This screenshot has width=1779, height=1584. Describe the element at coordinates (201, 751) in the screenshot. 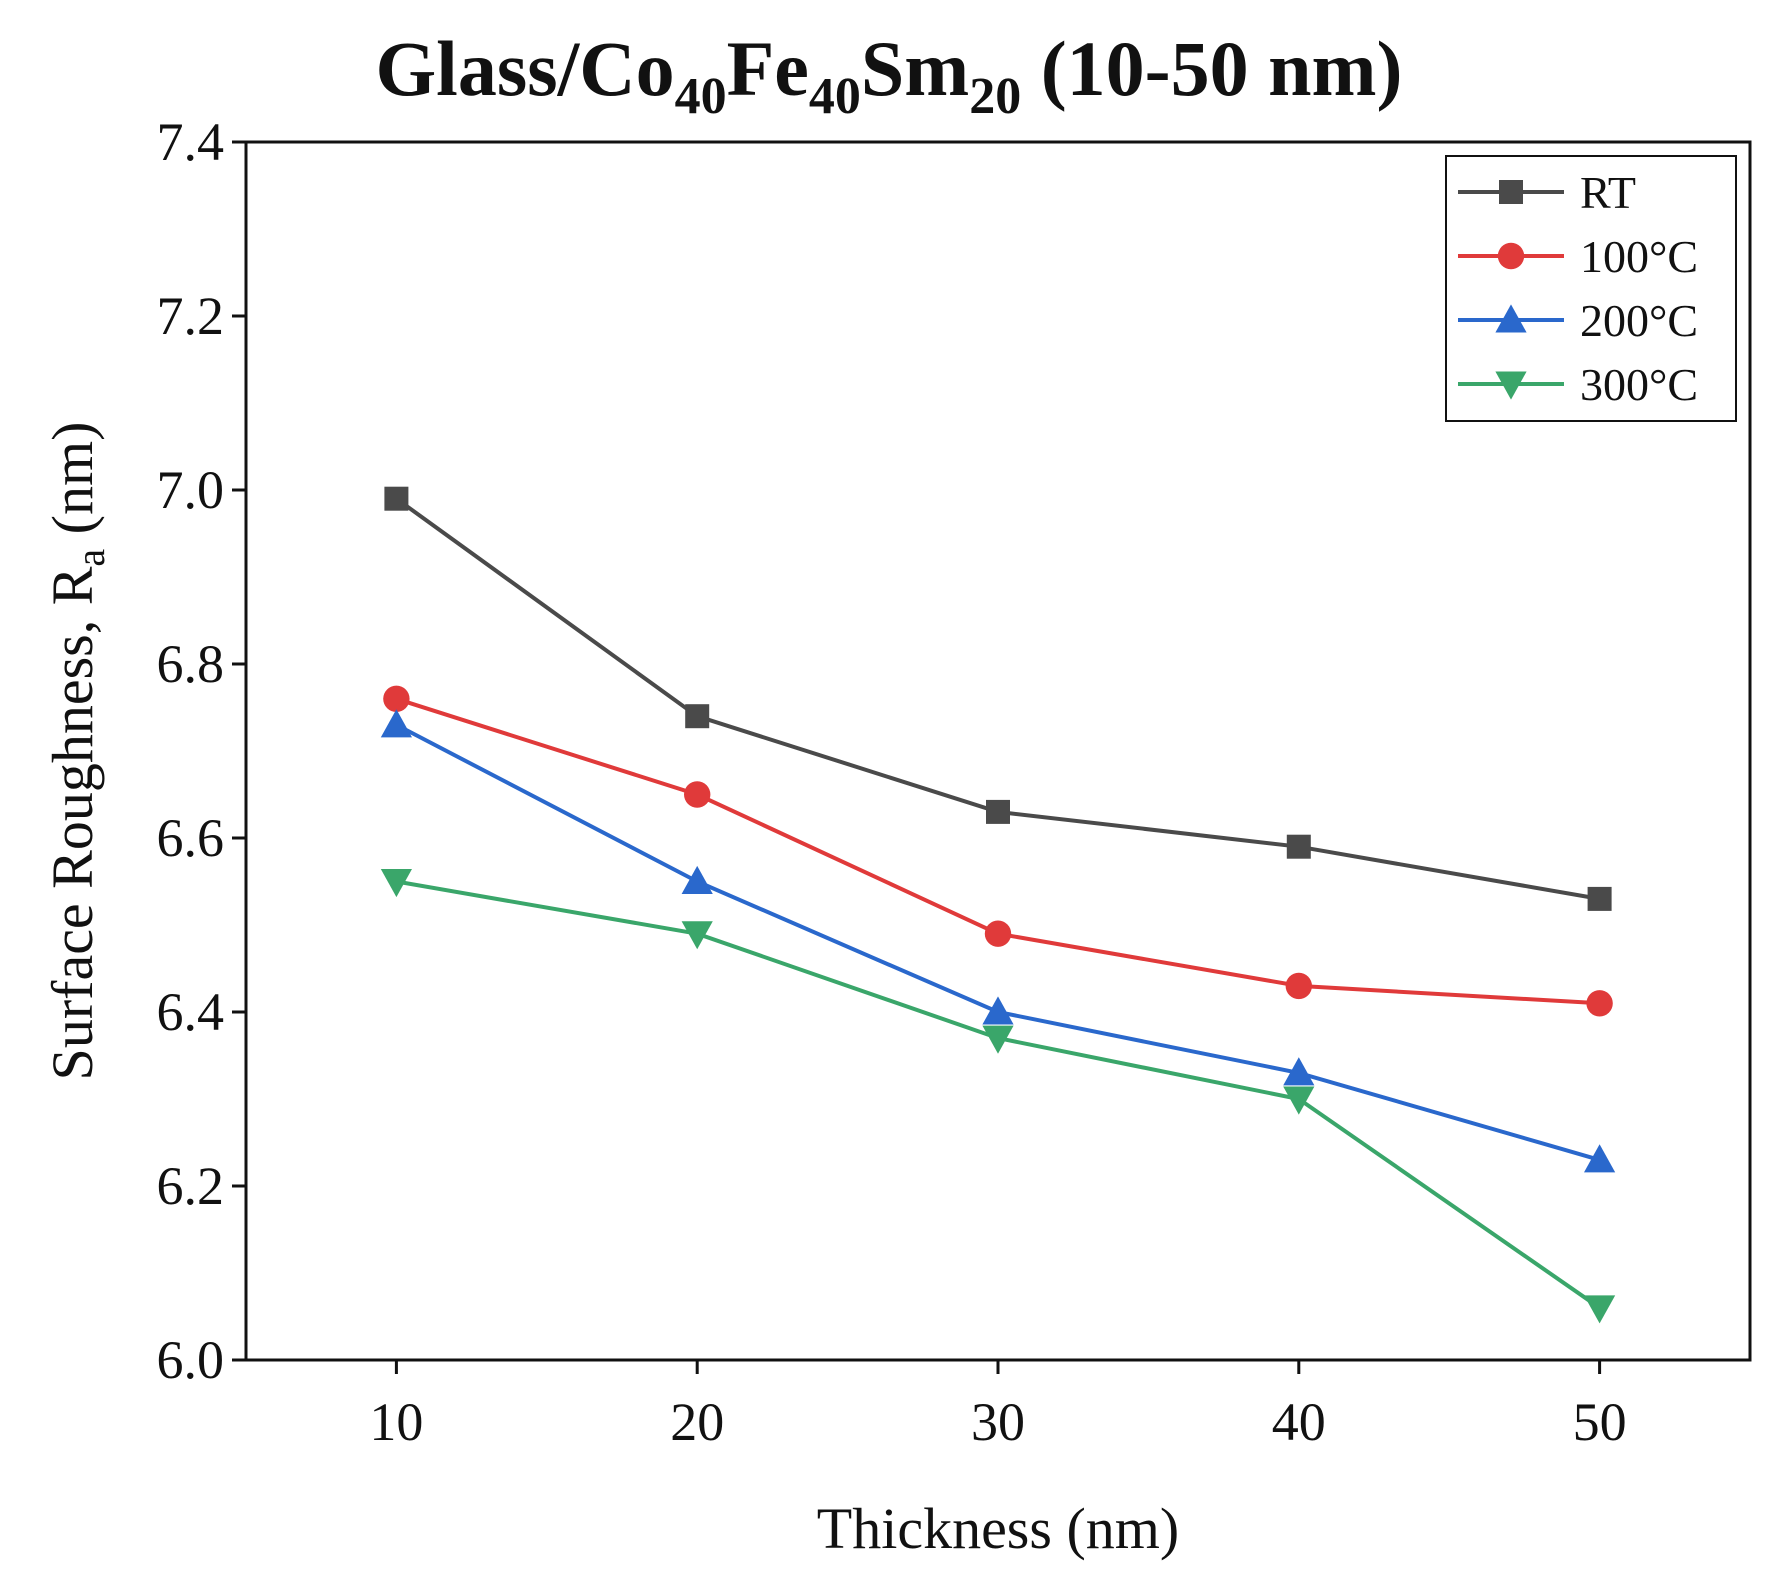

I see `y-axis: 6.0 6.2 6.4 6.6 6.8 7.0 7.2 7.4` at that location.